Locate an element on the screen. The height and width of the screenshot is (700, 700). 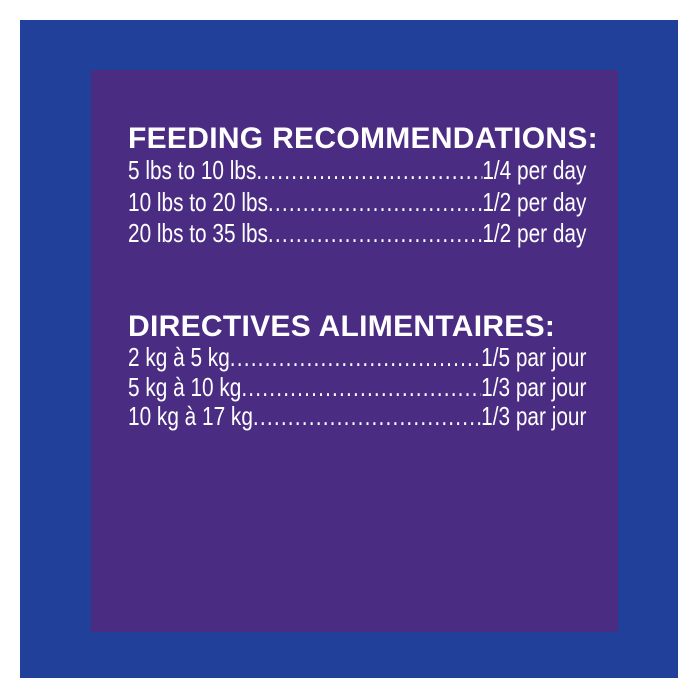
section-heading-french: DIRECTIVES ALIMENTAIRES: is located at coordinates (342, 326).